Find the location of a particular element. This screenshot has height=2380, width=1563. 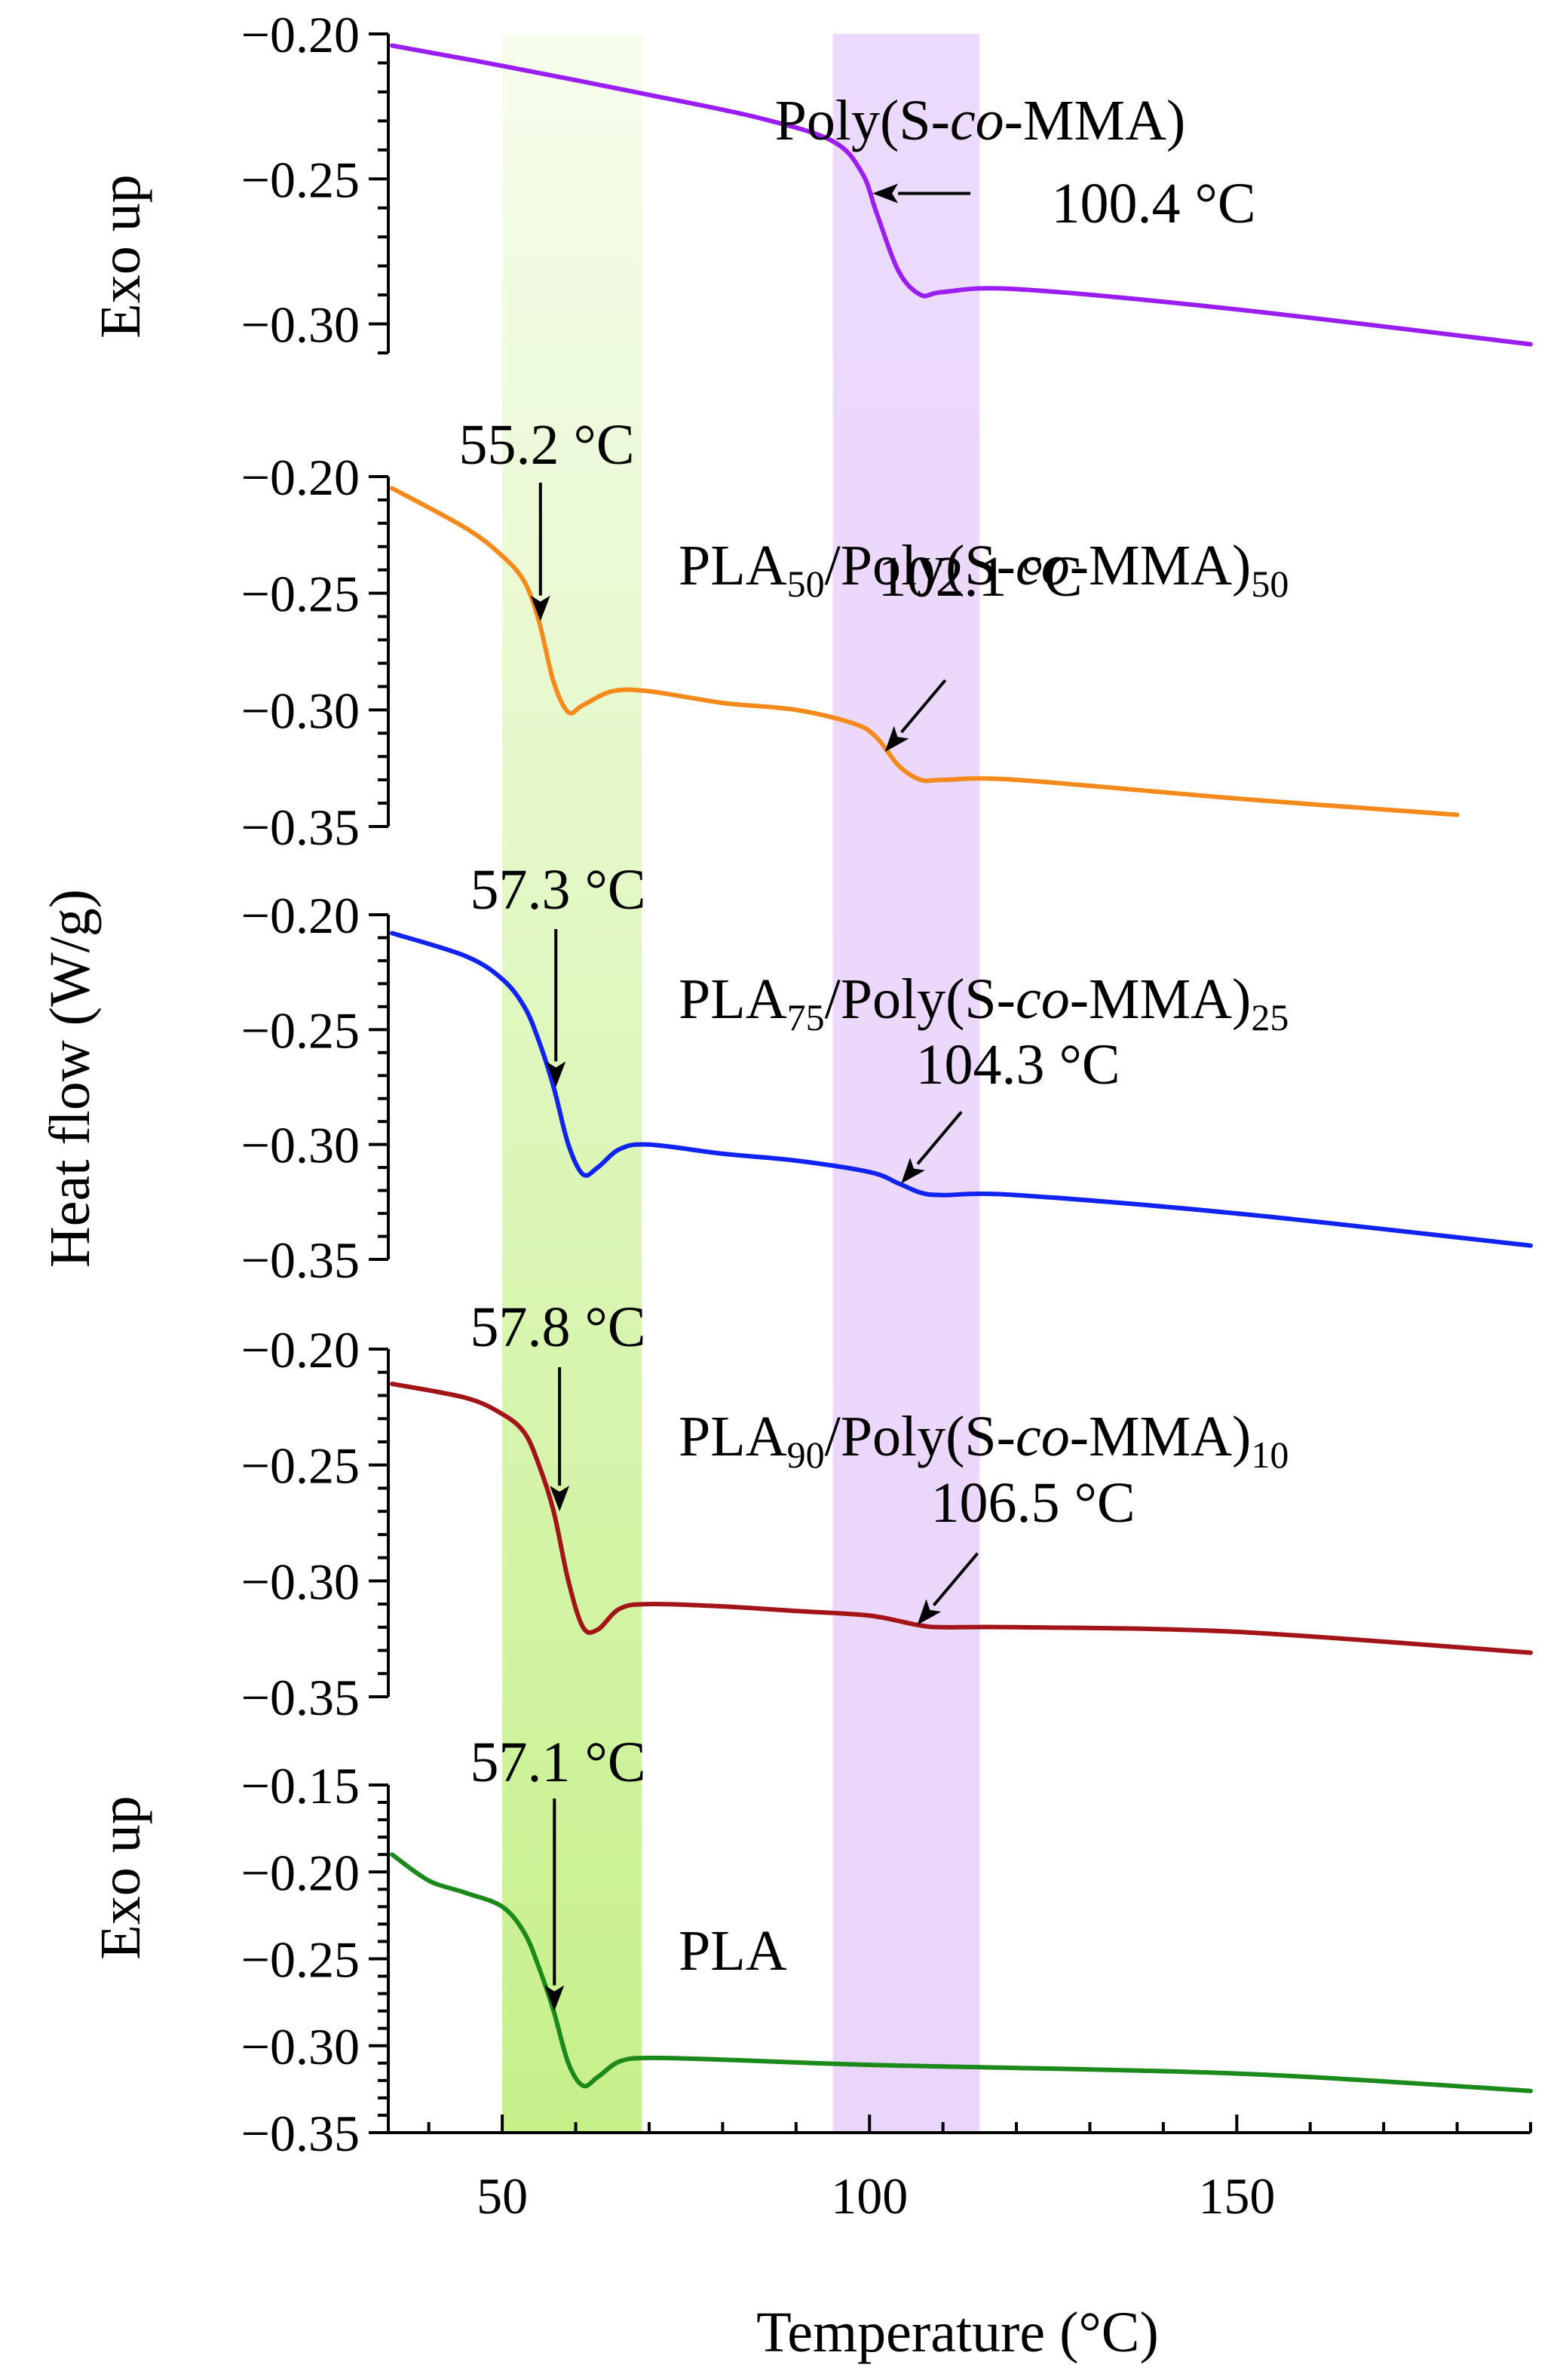

pla75-transition-value: 104.3 °C is located at coordinates (1017, 1064).